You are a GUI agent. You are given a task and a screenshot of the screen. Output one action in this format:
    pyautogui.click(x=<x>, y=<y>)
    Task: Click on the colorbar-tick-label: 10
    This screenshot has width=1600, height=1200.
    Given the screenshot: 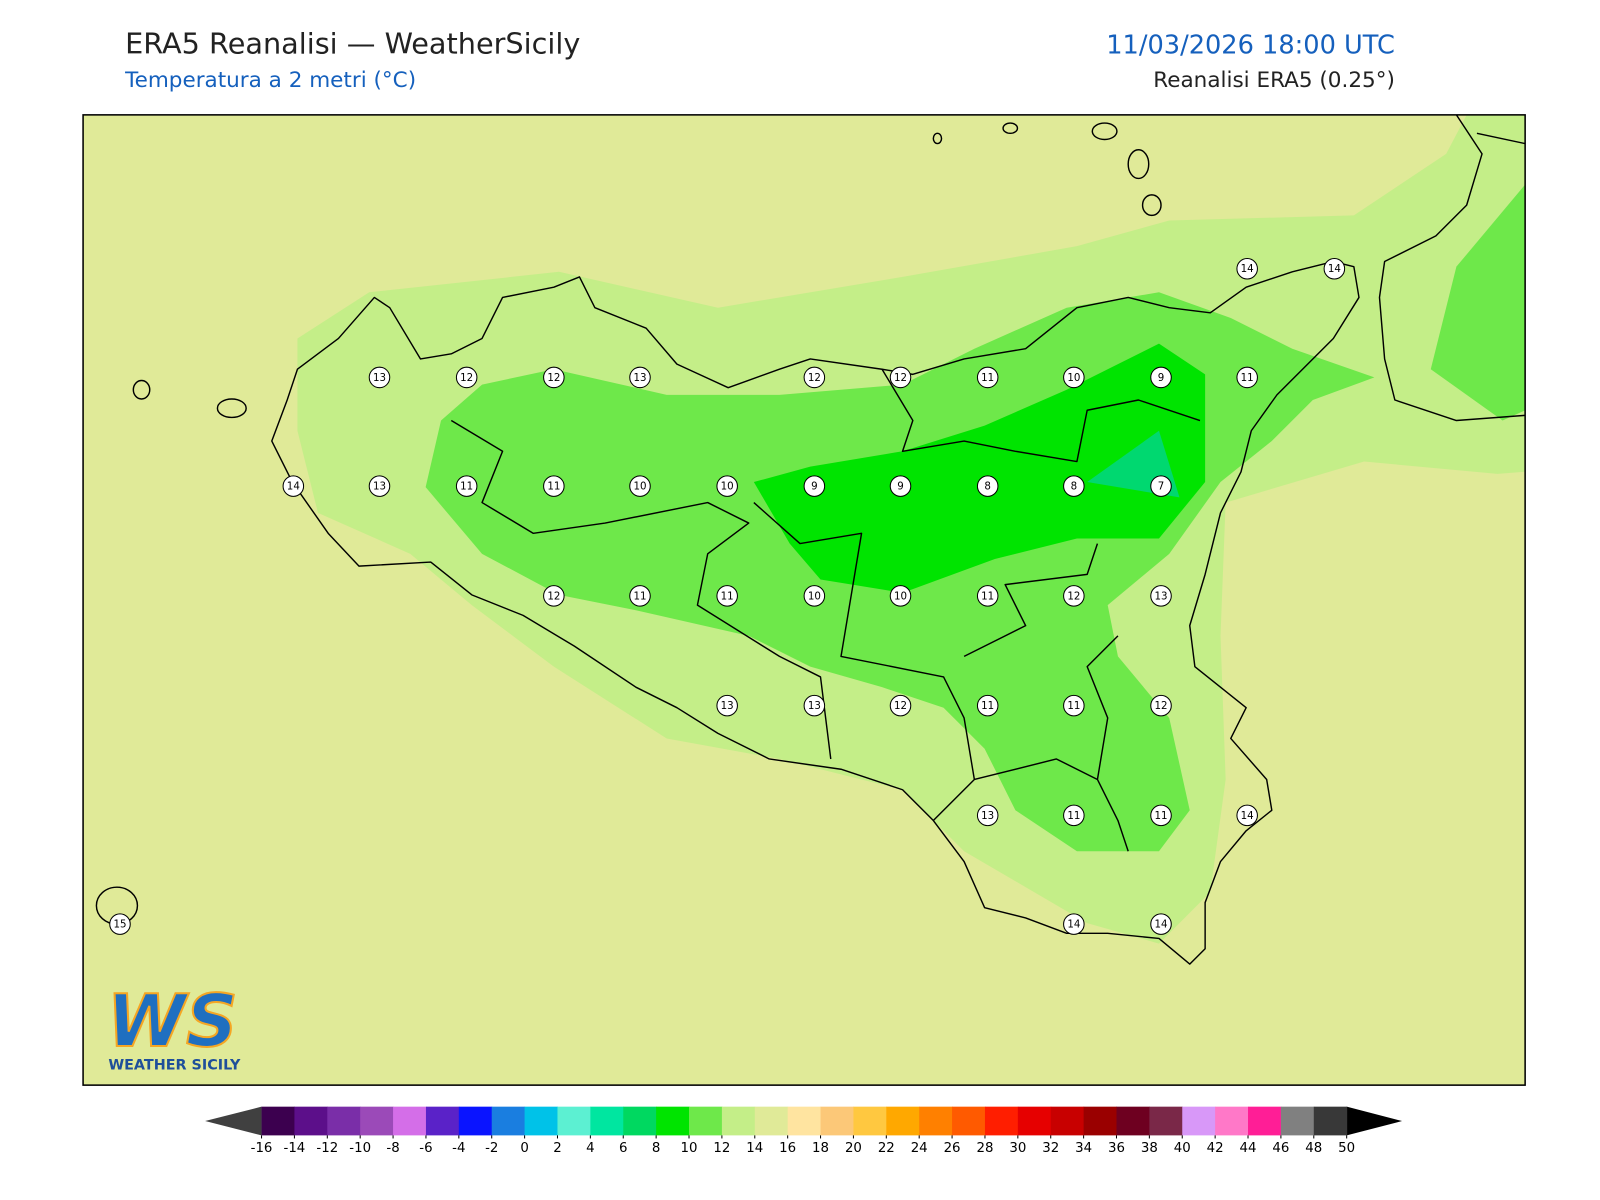 What is the action you would take?
    pyautogui.click(x=689, y=1148)
    